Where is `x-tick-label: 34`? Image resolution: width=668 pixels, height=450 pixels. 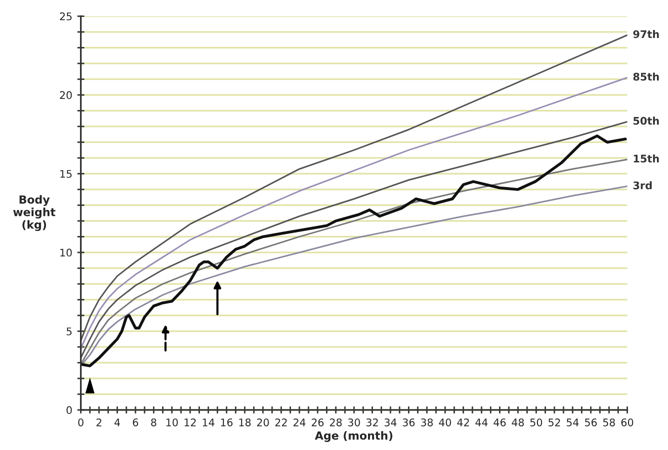 x-tick-label: 34 is located at coordinates (390, 422).